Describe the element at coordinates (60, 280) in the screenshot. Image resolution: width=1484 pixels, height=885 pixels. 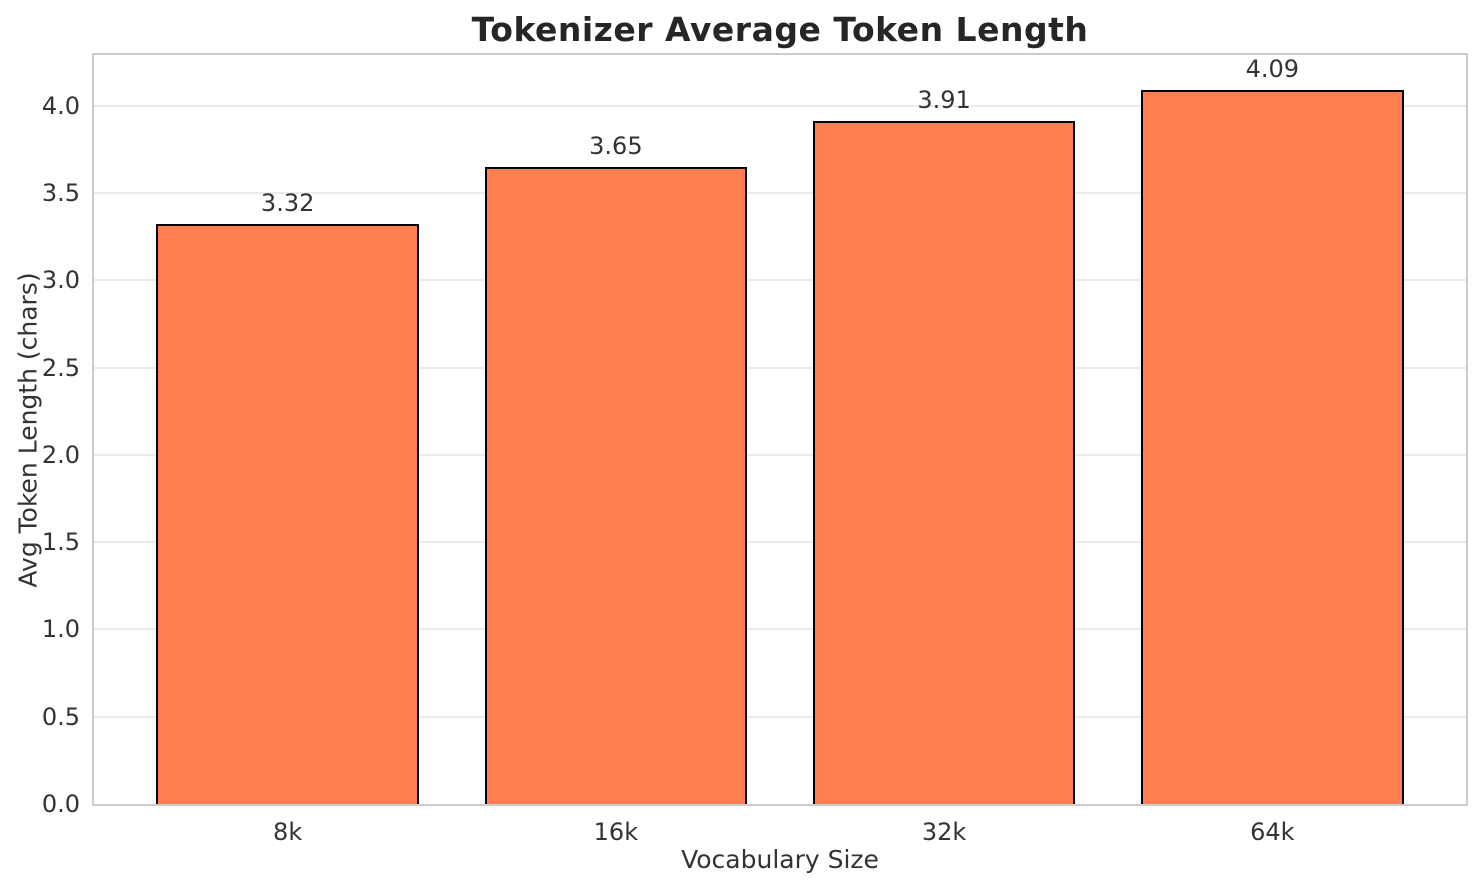
I see `y-tick-label: 3.0` at that location.